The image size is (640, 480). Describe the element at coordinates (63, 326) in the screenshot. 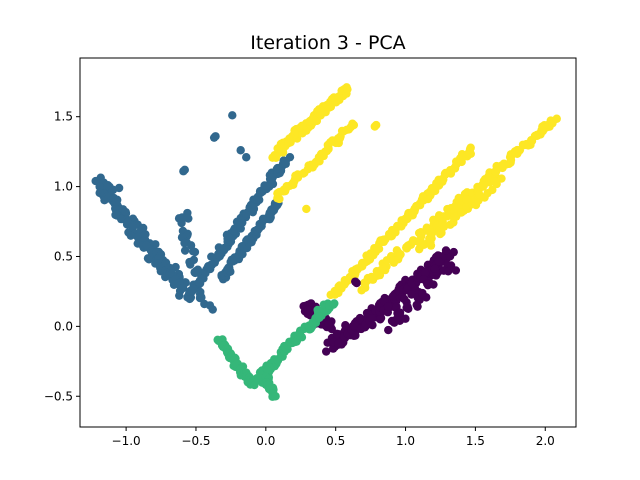

I see `y-tick-label: 0.0` at that location.